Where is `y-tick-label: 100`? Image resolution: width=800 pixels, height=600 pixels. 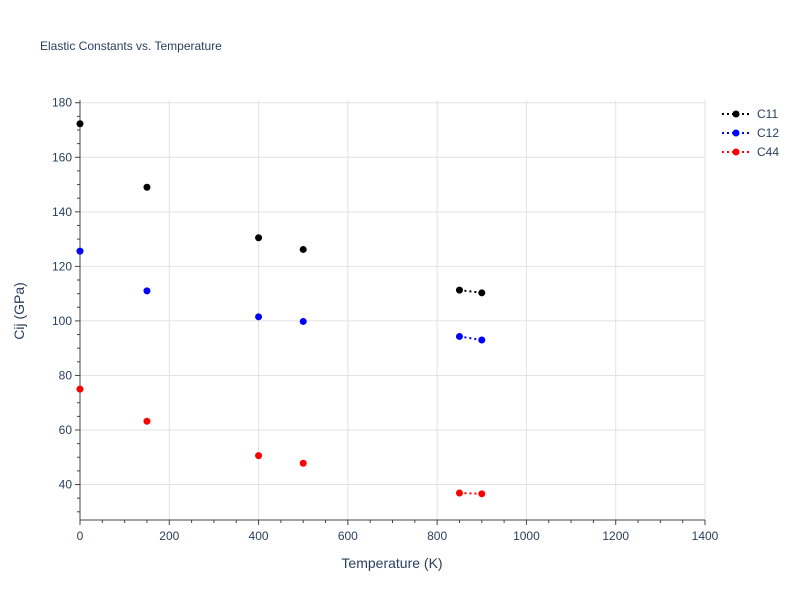
y-tick-label: 100 is located at coordinates (62, 321).